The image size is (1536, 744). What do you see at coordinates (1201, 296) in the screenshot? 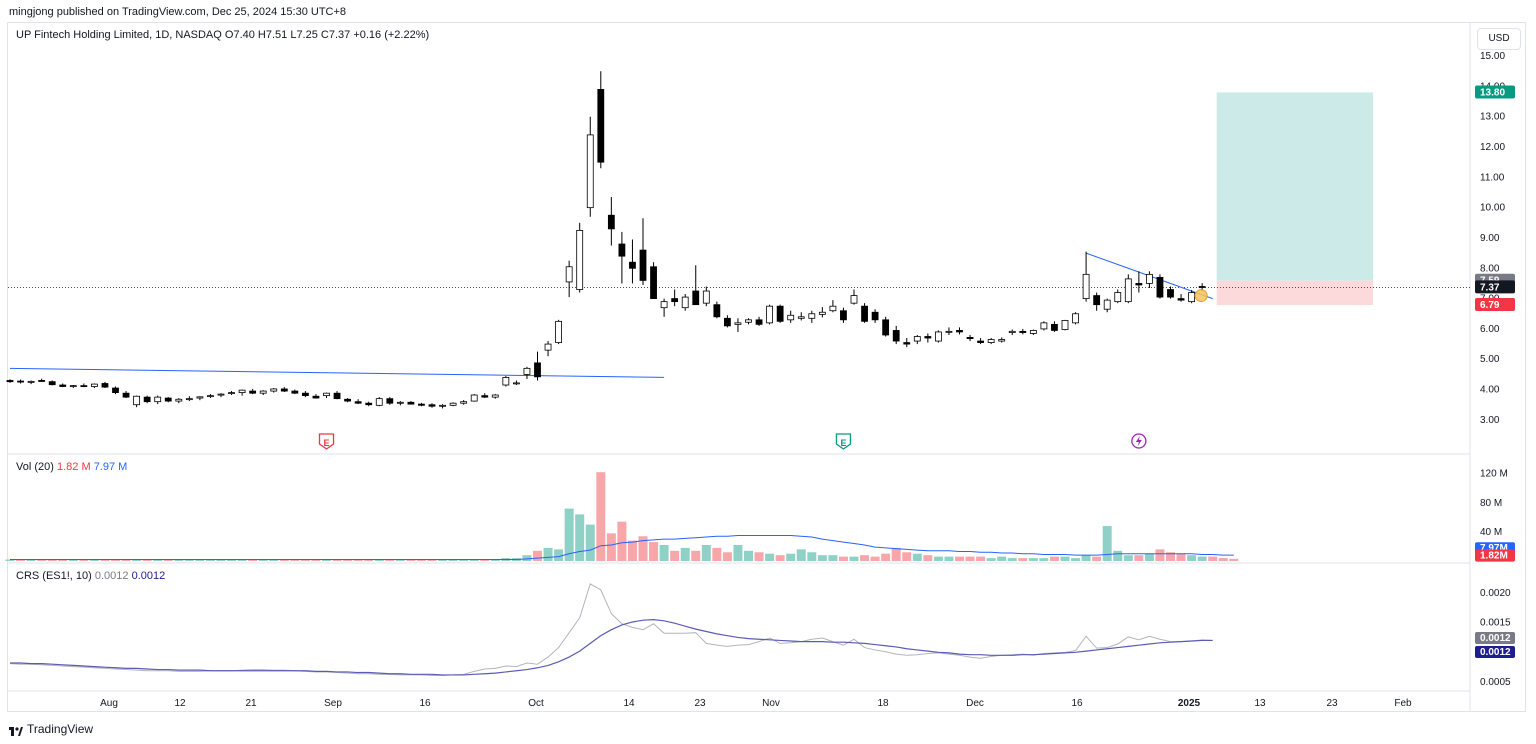
I see `alert-marker-icon` at bounding box center [1201, 296].